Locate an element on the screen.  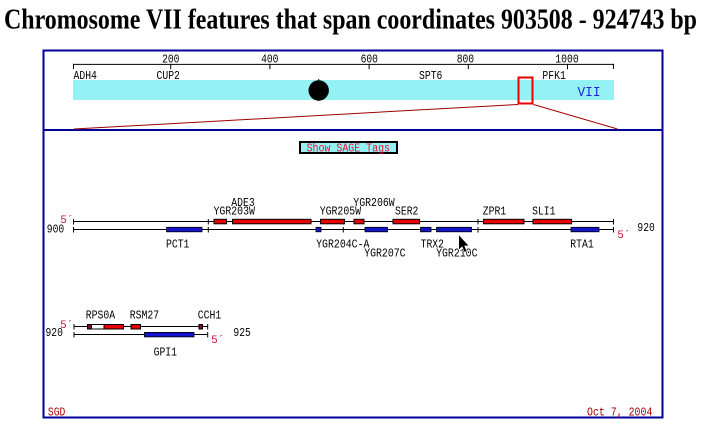
svg-text: CUP2 is located at coordinates (168, 76).